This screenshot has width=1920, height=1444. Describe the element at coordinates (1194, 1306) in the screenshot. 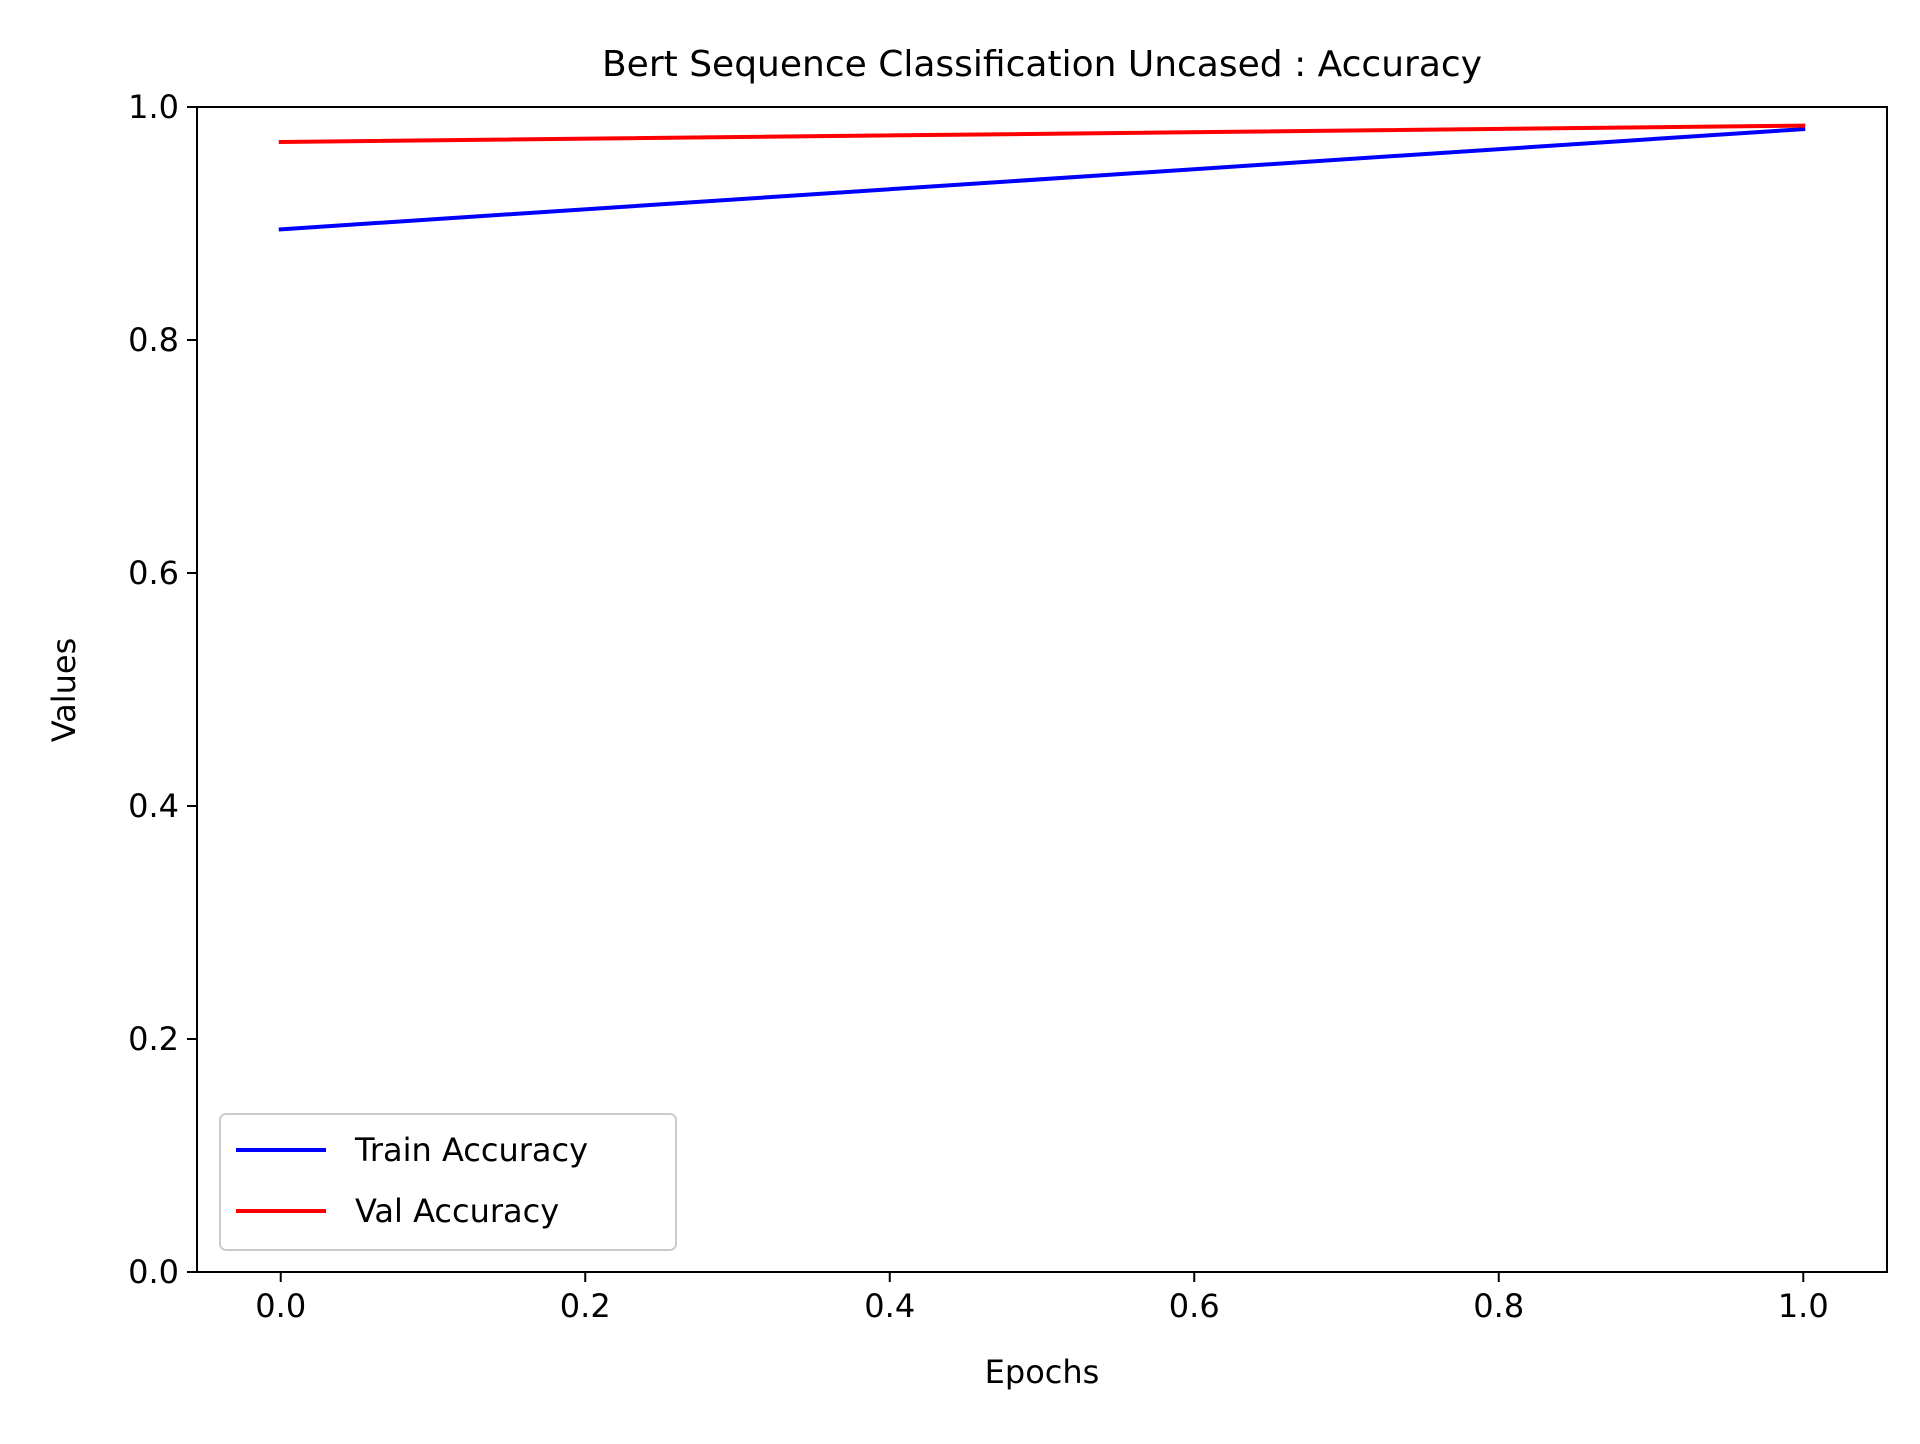

I see `x-tick-label: 0.6` at that location.